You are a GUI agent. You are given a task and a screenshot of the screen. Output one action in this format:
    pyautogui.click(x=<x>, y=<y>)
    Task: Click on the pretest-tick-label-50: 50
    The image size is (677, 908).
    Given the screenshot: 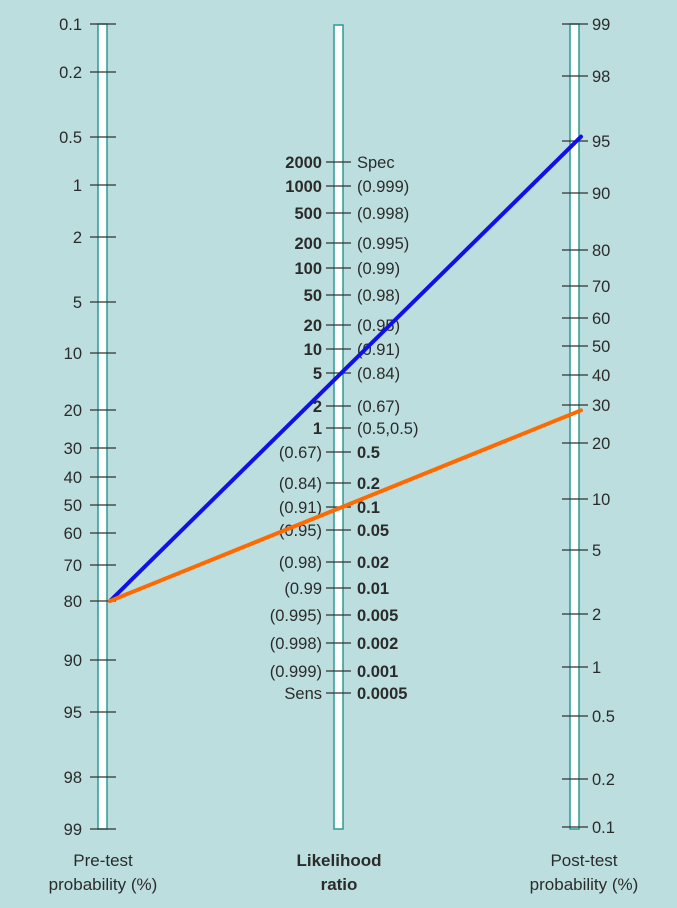 What is the action you would take?
    pyautogui.click(x=73, y=506)
    